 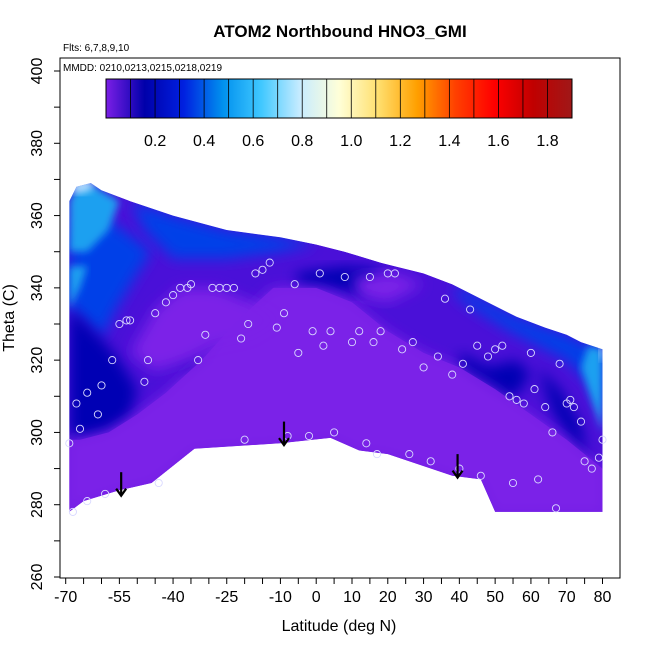 I want to click on x-tick-label: 50, so click(x=495, y=597).